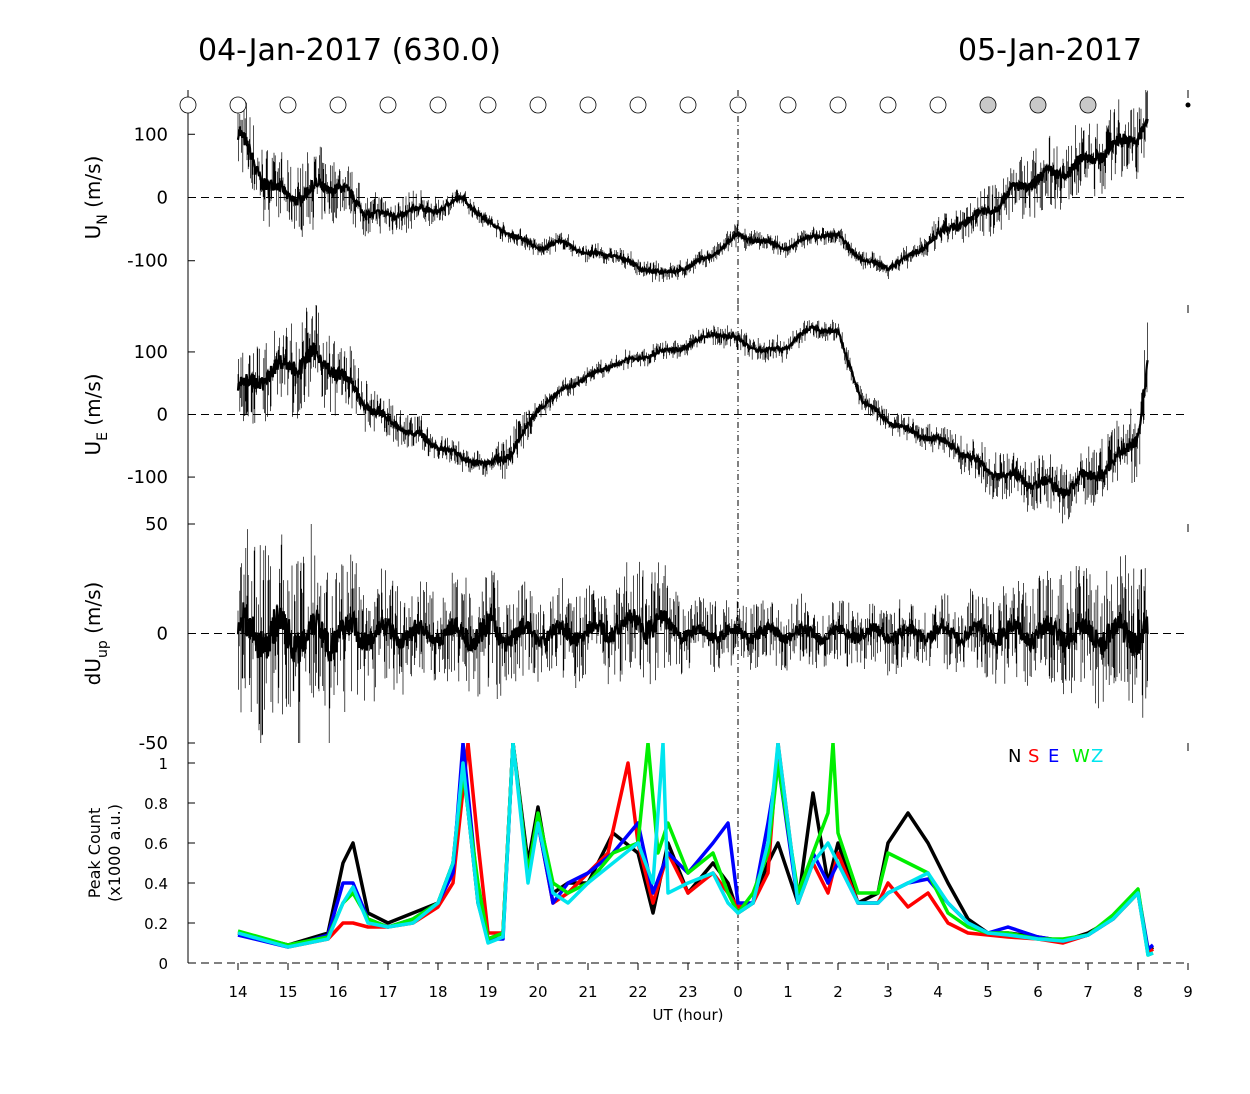 The image size is (1250, 1094). Describe the element at coordinates (103, 219) in the screenshot. I see `ylabel-sub: N` at that location.